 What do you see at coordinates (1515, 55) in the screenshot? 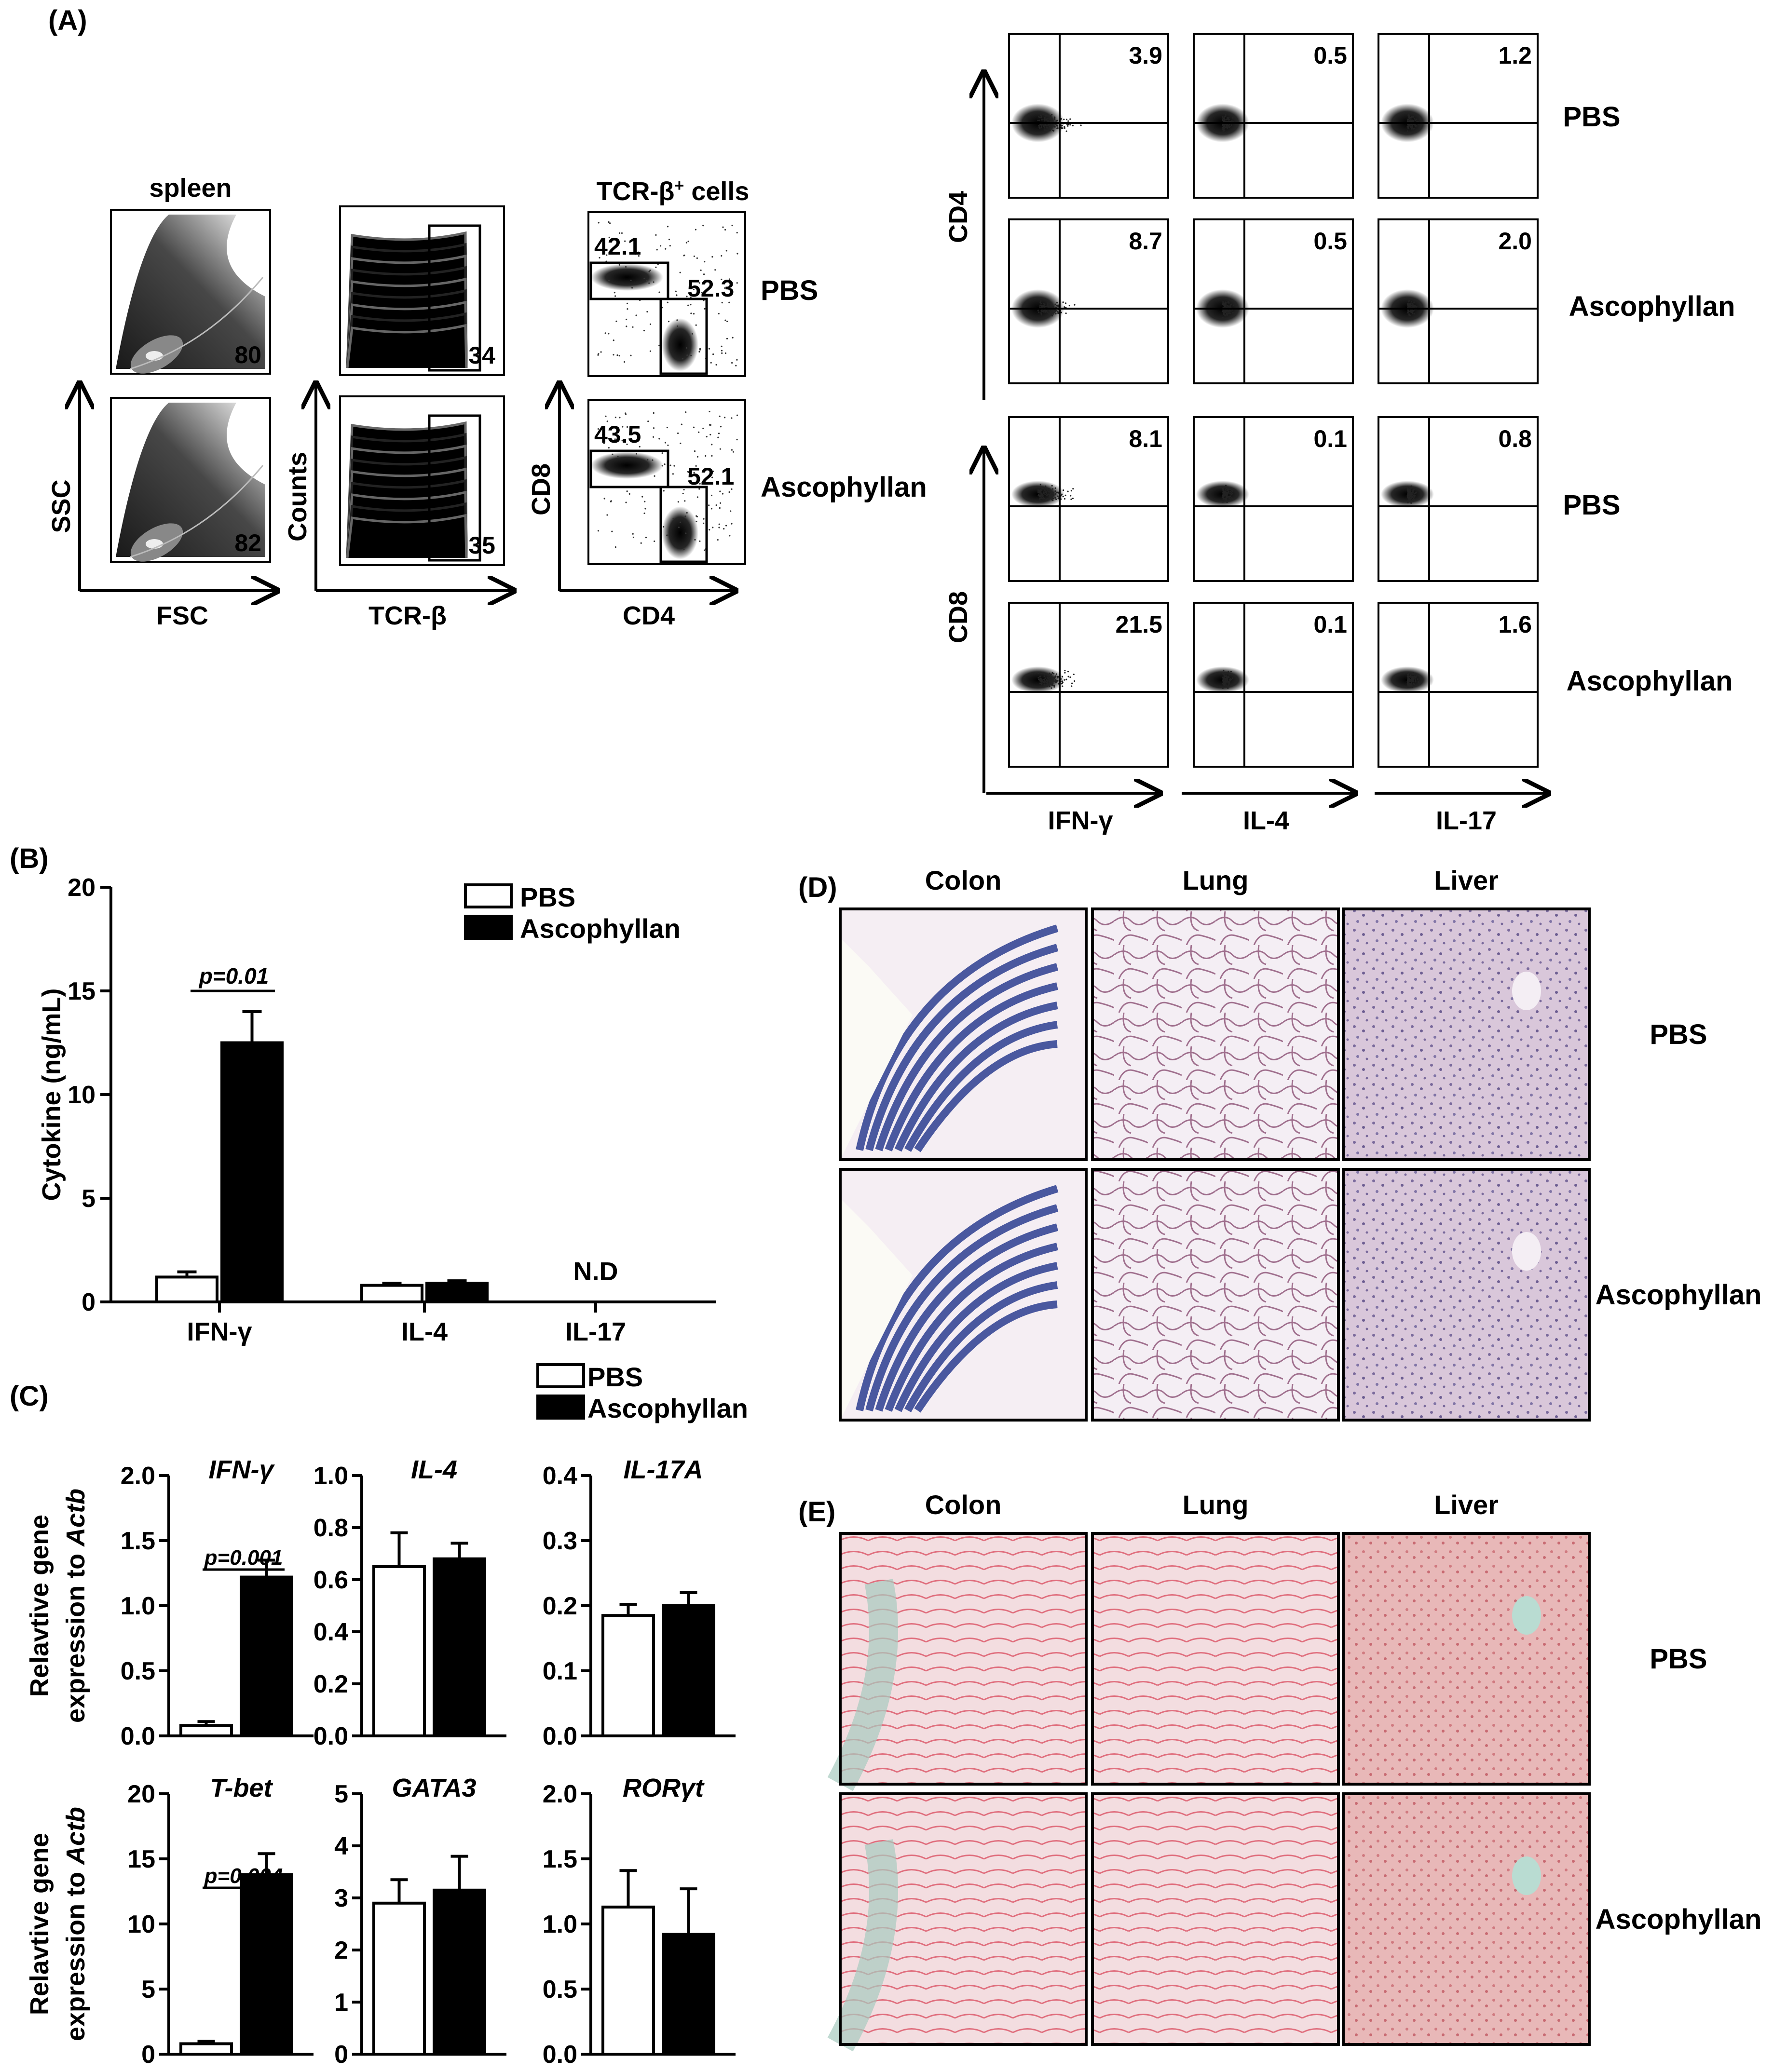
I see `ic-quadrant-value: 1.2` at bounding box center [1515, 55].